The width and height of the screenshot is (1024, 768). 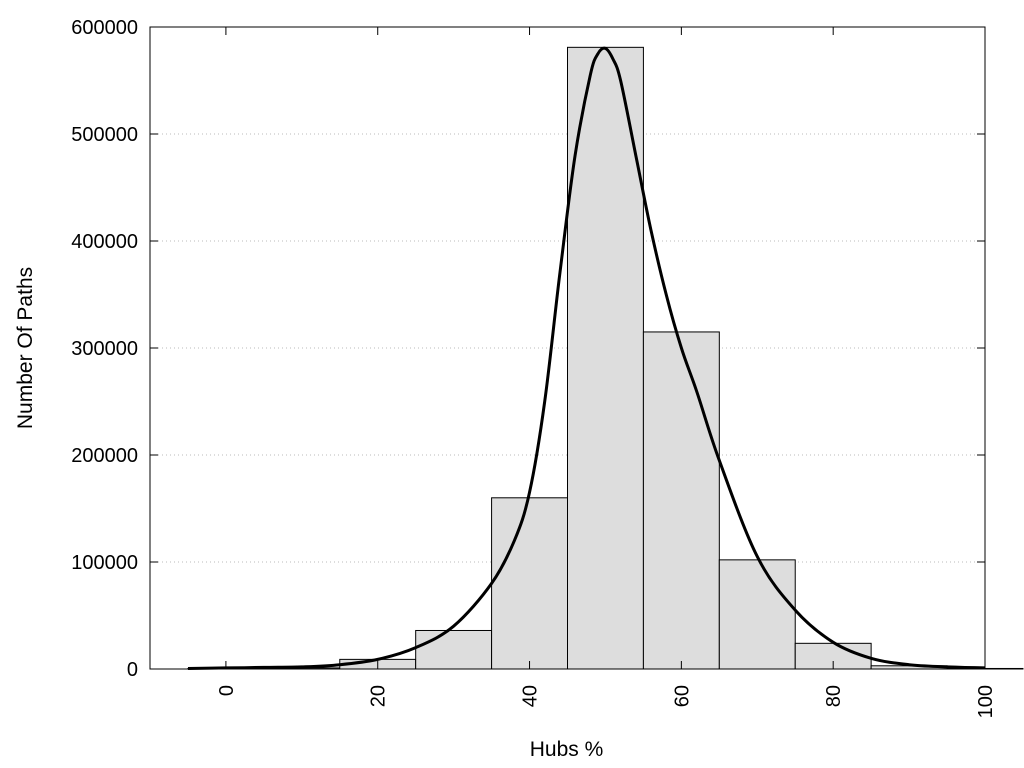 What do you see at coordinates (834, 696) in the screenshot?
I see `x-tick-label: 80` at bounding box center [834, 696].